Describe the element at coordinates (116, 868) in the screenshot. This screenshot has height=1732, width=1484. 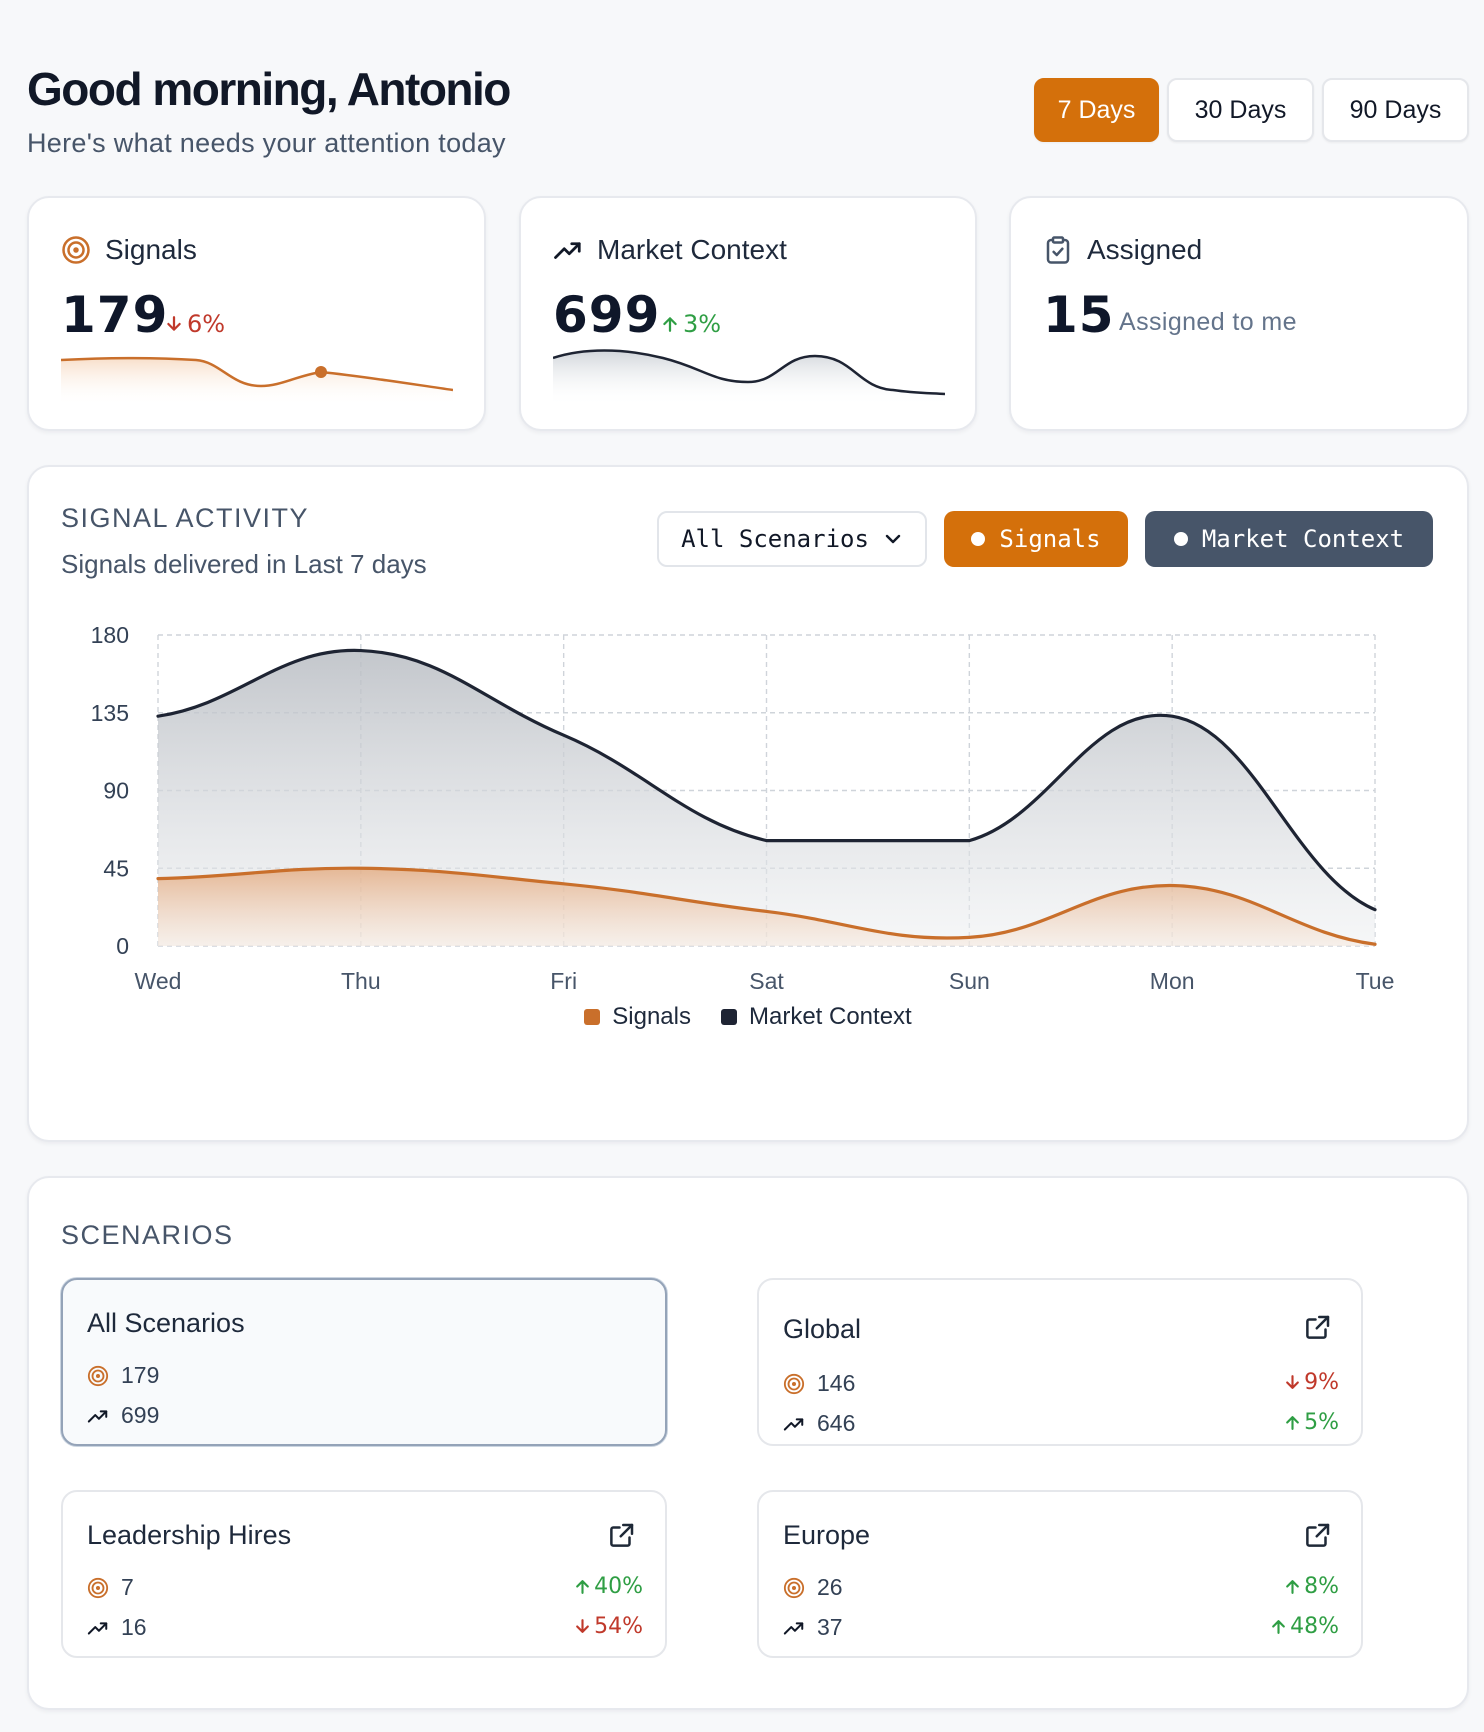
I see `y-tick-label: 45` at that location.